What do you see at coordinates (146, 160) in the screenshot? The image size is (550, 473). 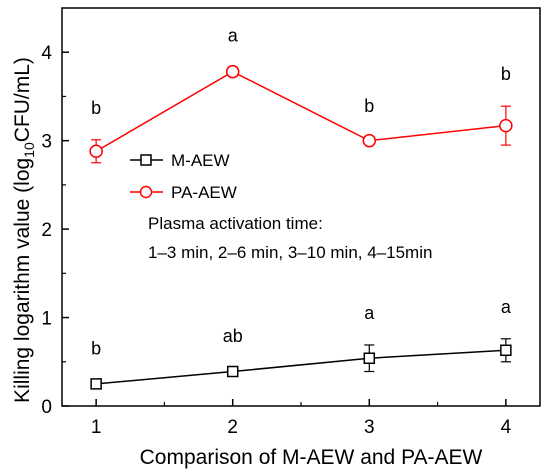 I see `legend-square-marker` at bounding box center [146, 160].